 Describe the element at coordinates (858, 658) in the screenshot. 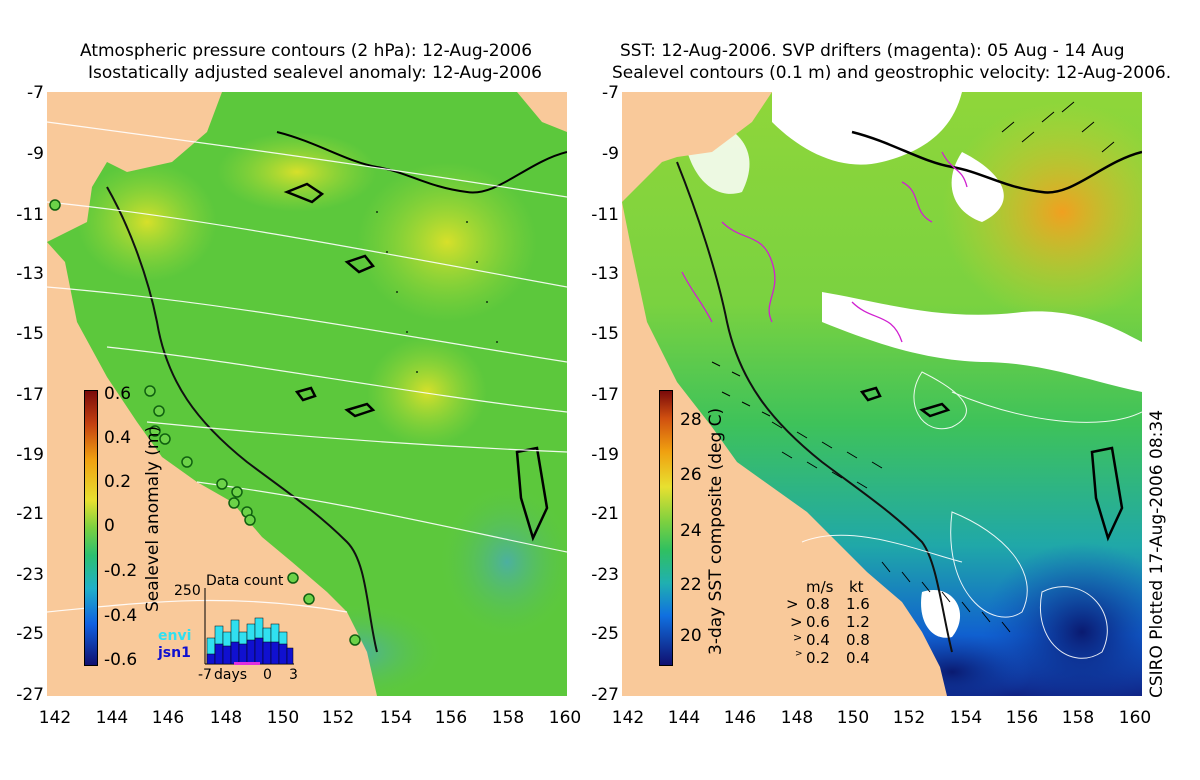

I see `velocity-legend-kt-4: 0.4` at that location.